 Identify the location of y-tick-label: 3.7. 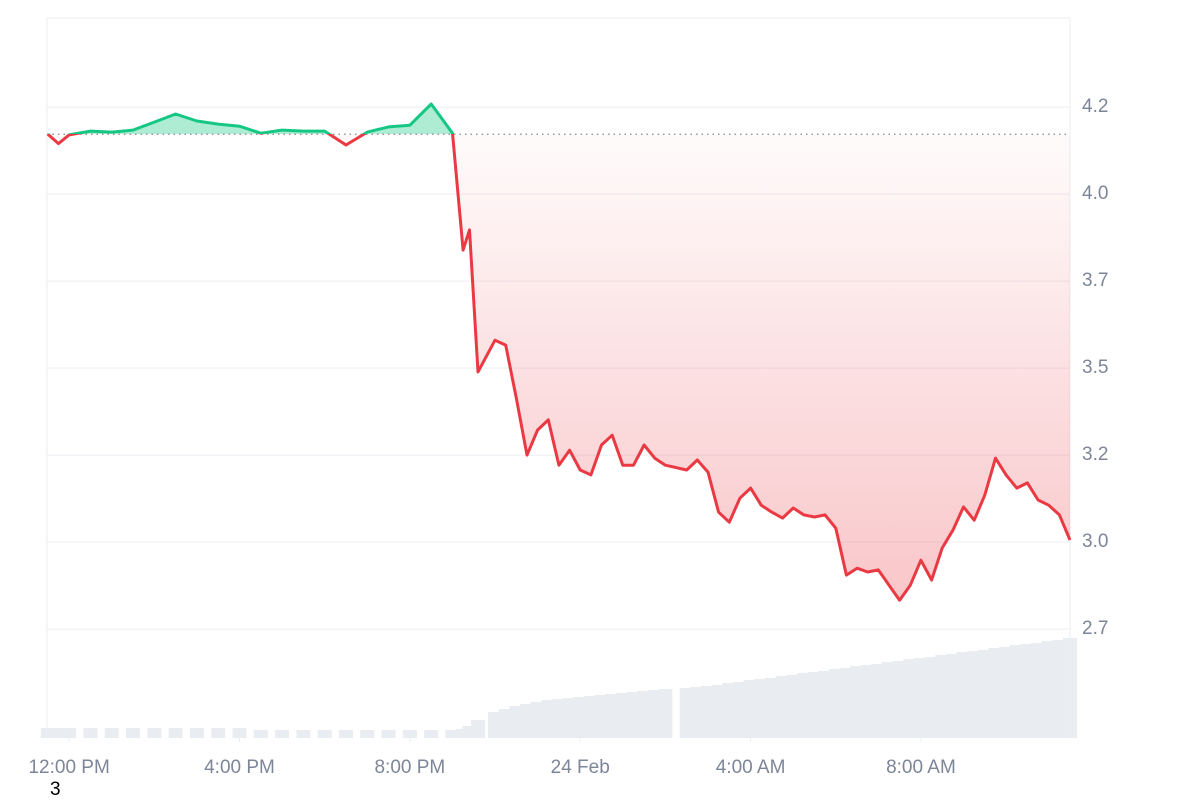
(1095, 280).